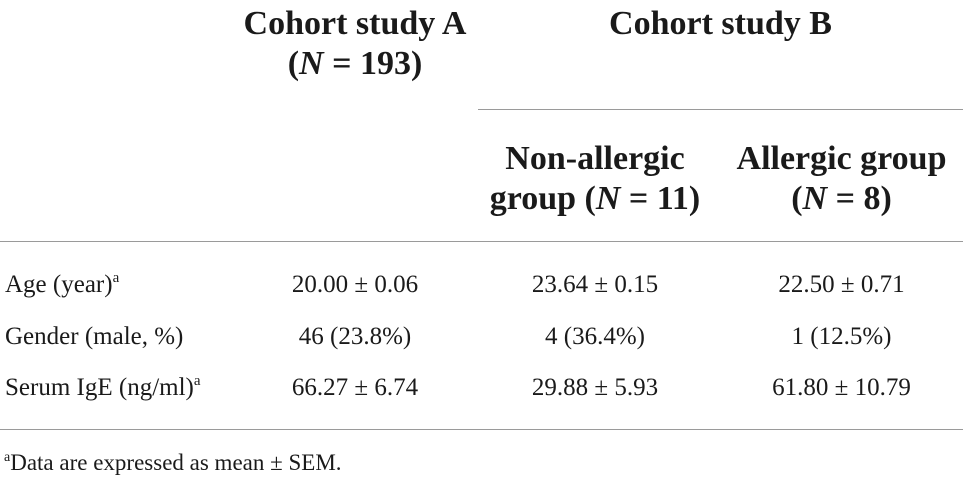 The image size is (968, 482). Describe the element at coordinates (841, 336) in the screenshot. I see `row-gender-allergic: 1 (12.5%)` at that location.